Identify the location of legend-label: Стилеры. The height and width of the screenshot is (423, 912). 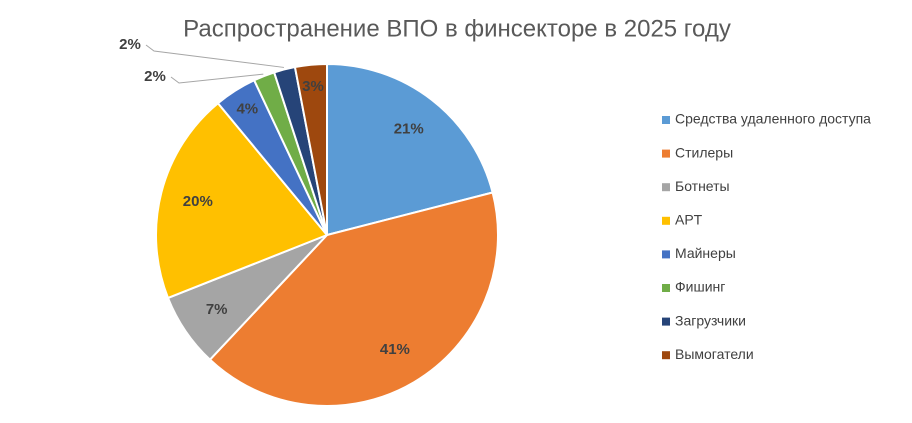
(704, 152).